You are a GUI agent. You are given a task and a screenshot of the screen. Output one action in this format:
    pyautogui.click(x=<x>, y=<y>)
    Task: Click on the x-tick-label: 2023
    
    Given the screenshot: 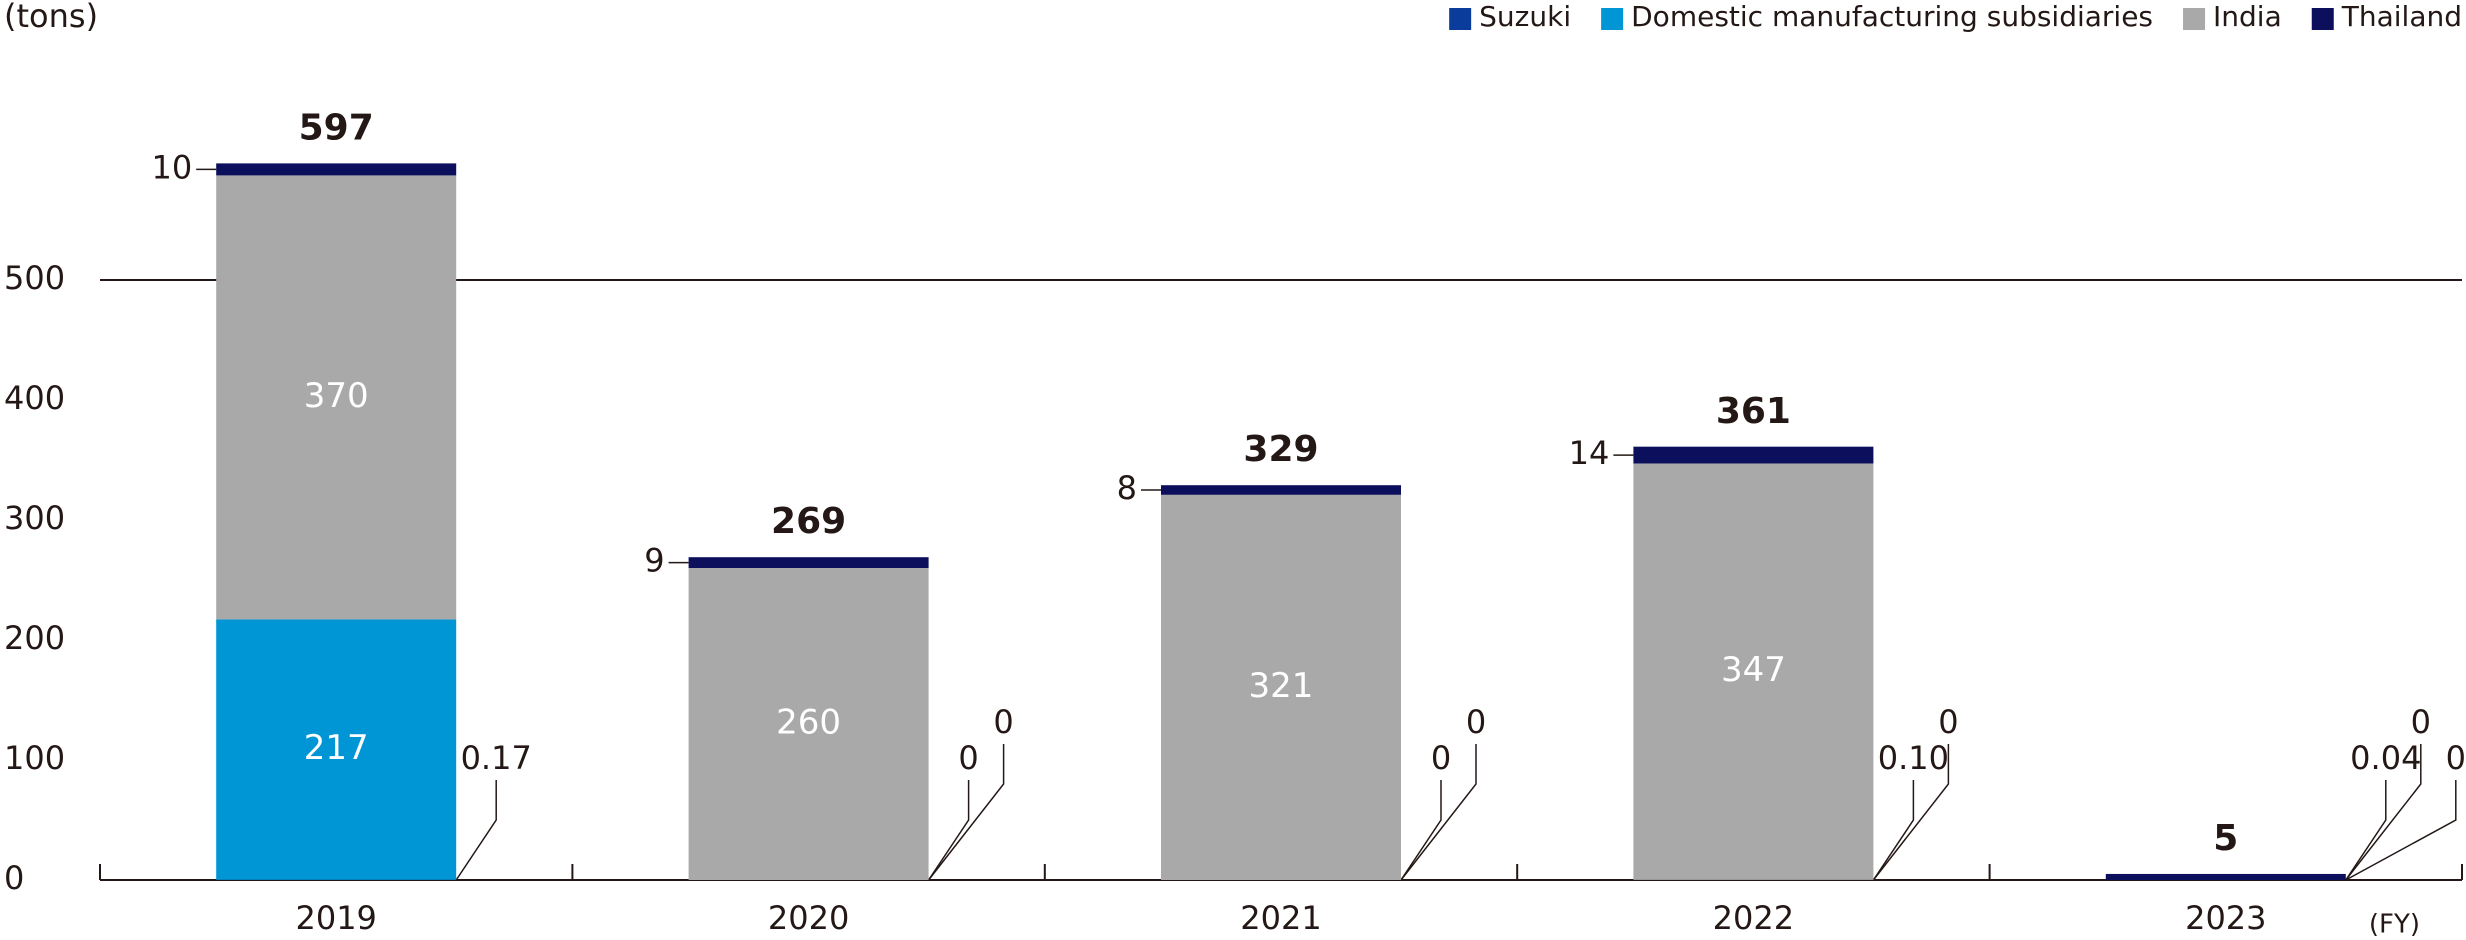 What is the action you would take?
    pyautogui.click(x=2225, y=918)
    